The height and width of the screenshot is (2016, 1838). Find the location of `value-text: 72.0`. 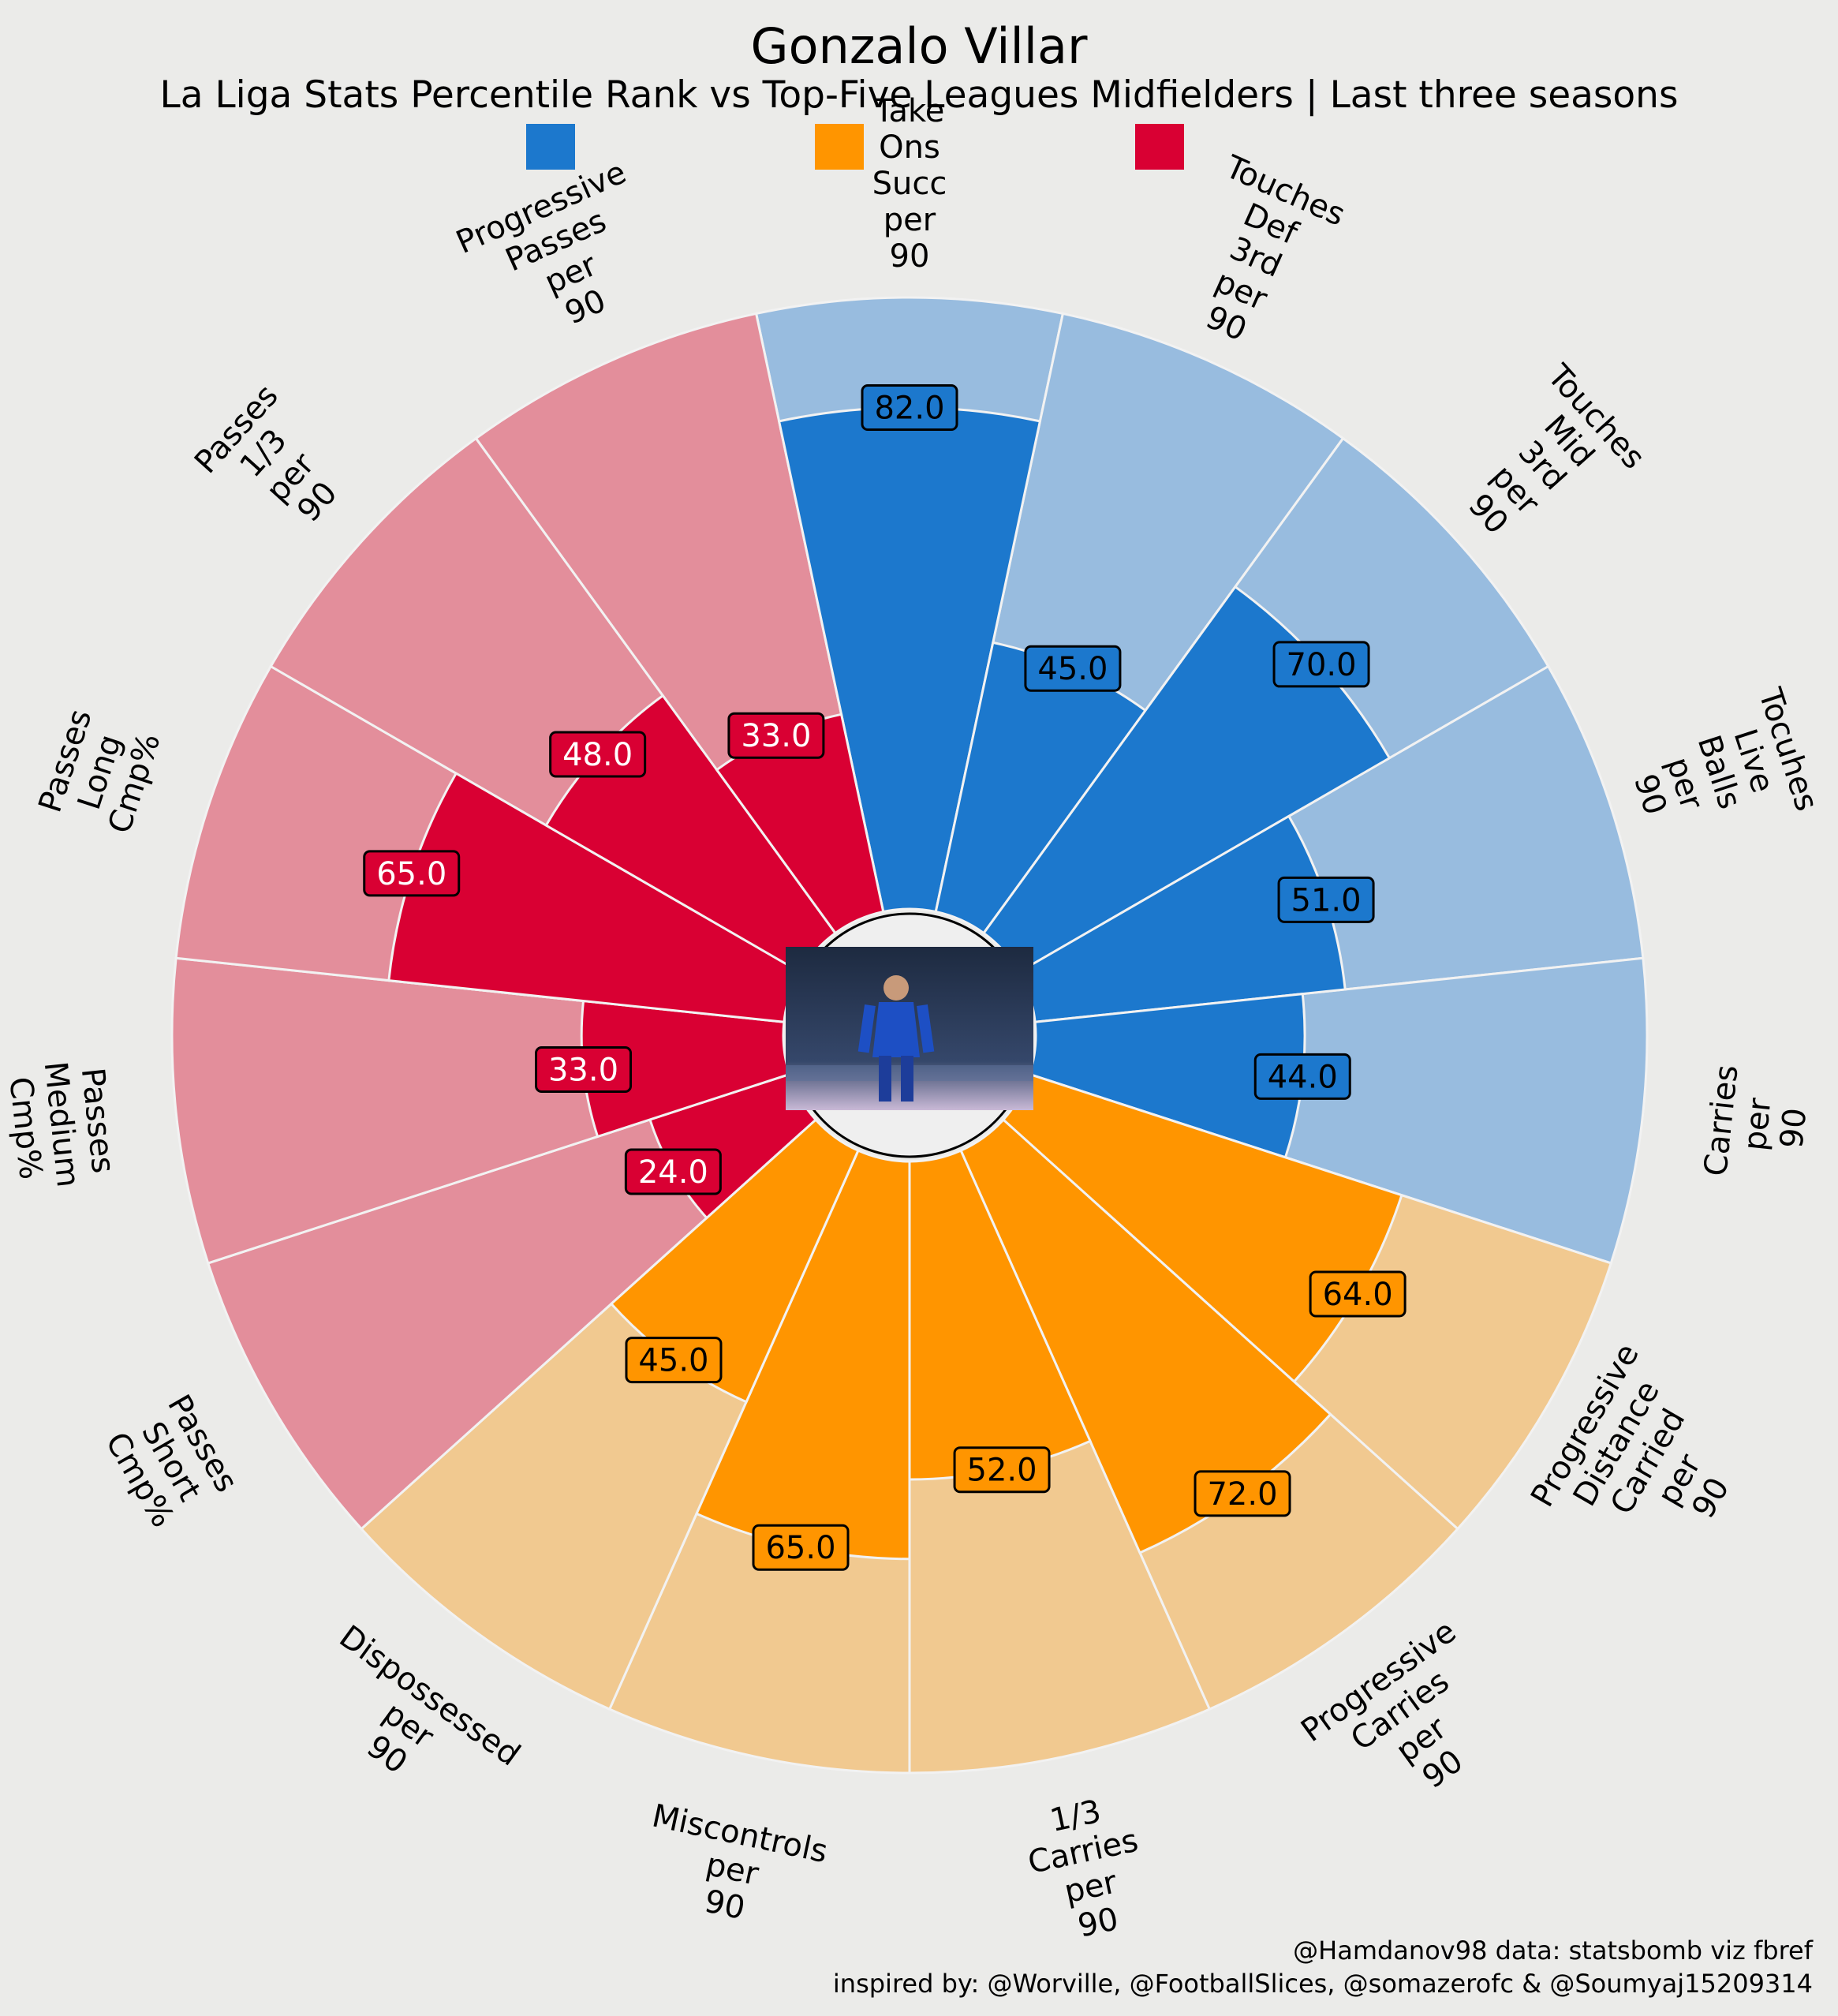

value-text: 72.0 is located at coordinates (1242, 1494).